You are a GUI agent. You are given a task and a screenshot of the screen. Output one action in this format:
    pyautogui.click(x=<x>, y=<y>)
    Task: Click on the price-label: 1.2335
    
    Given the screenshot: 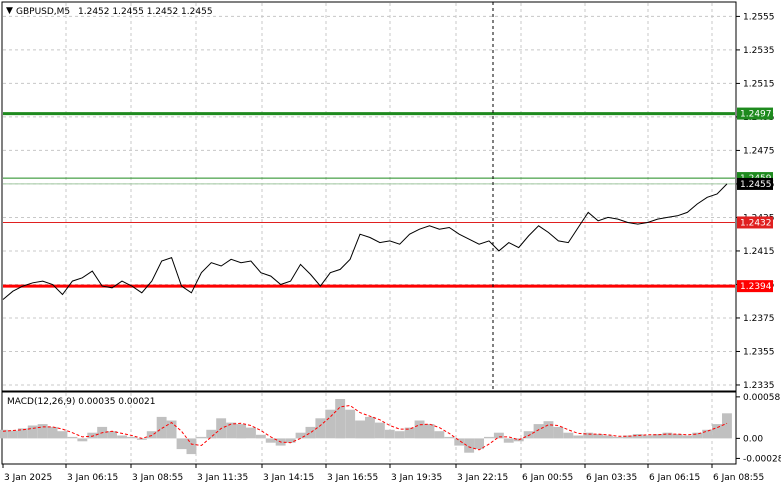 What is the action you would take?
    pyautogui.click(x=759, y=386)
    